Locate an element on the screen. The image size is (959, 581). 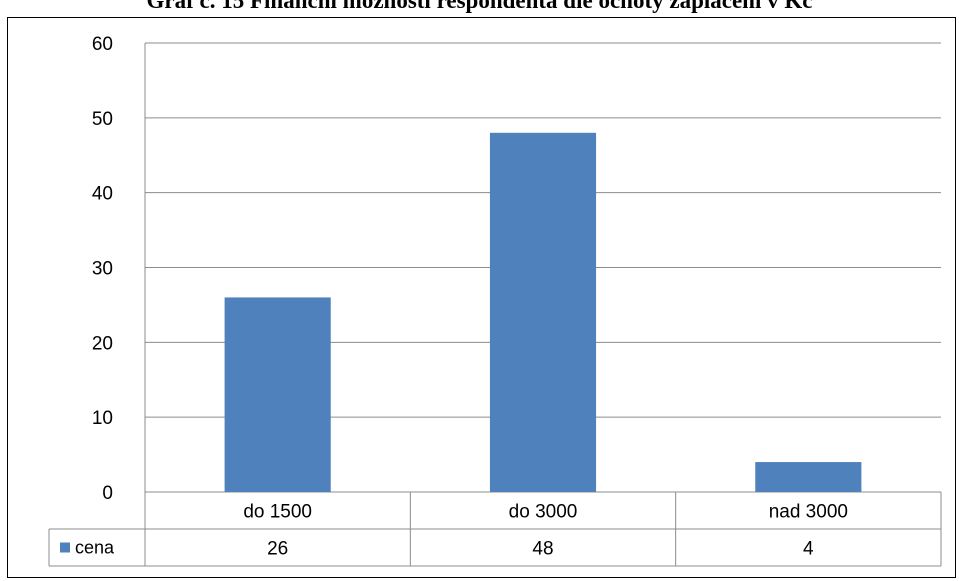
category-label: do 3000 is located at coordinates (543, 512).